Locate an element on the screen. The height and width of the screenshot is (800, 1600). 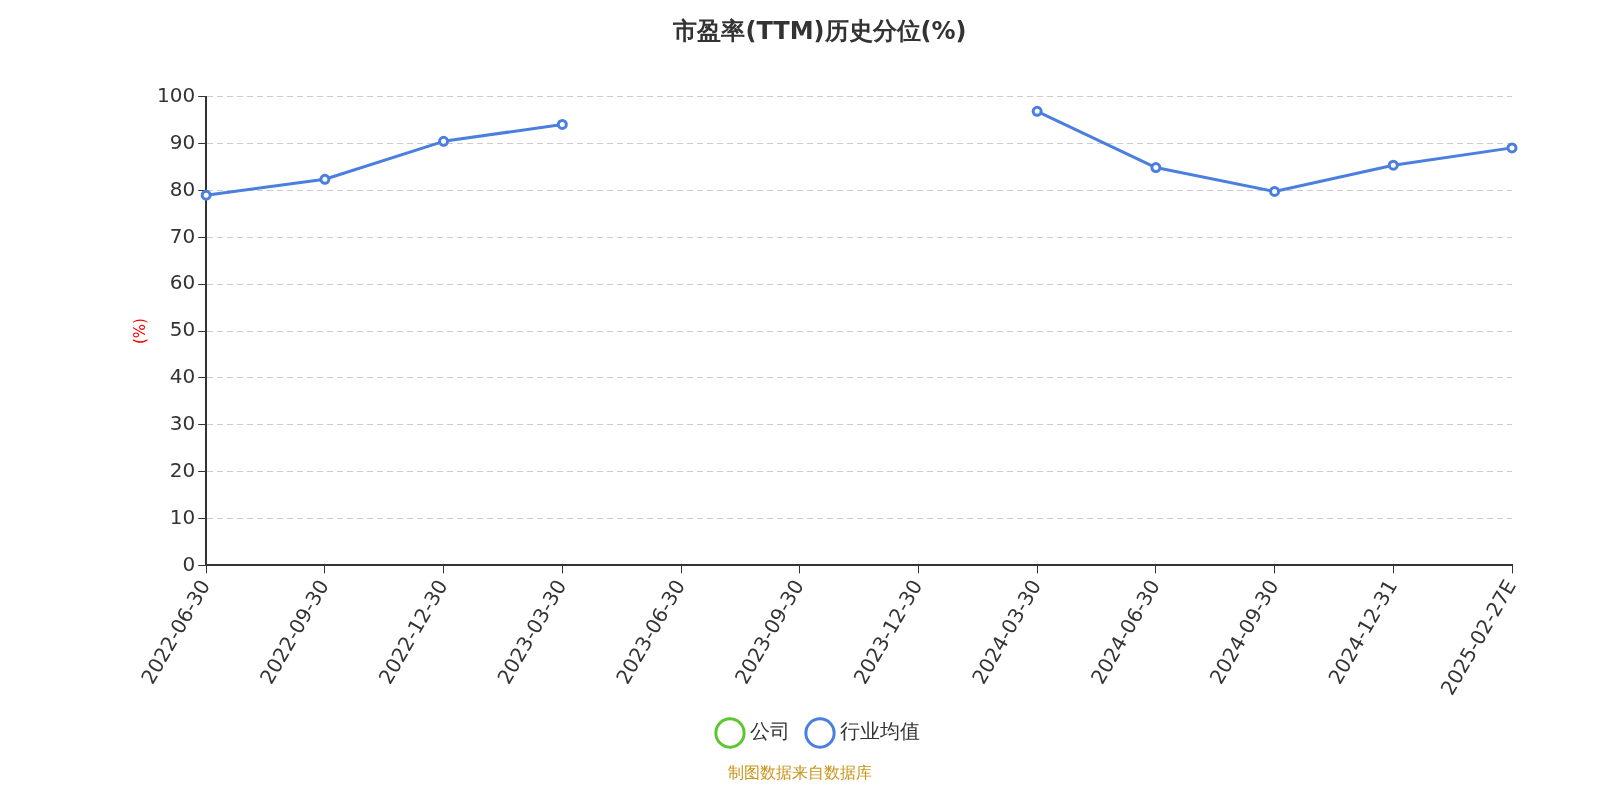
y-tick-label: 100 is located at coordinates (176, 95).